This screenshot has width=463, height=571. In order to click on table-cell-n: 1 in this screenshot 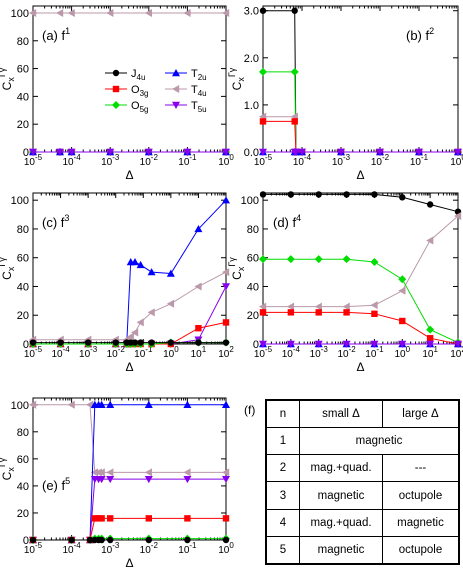, I will do `click(283, 441)`.